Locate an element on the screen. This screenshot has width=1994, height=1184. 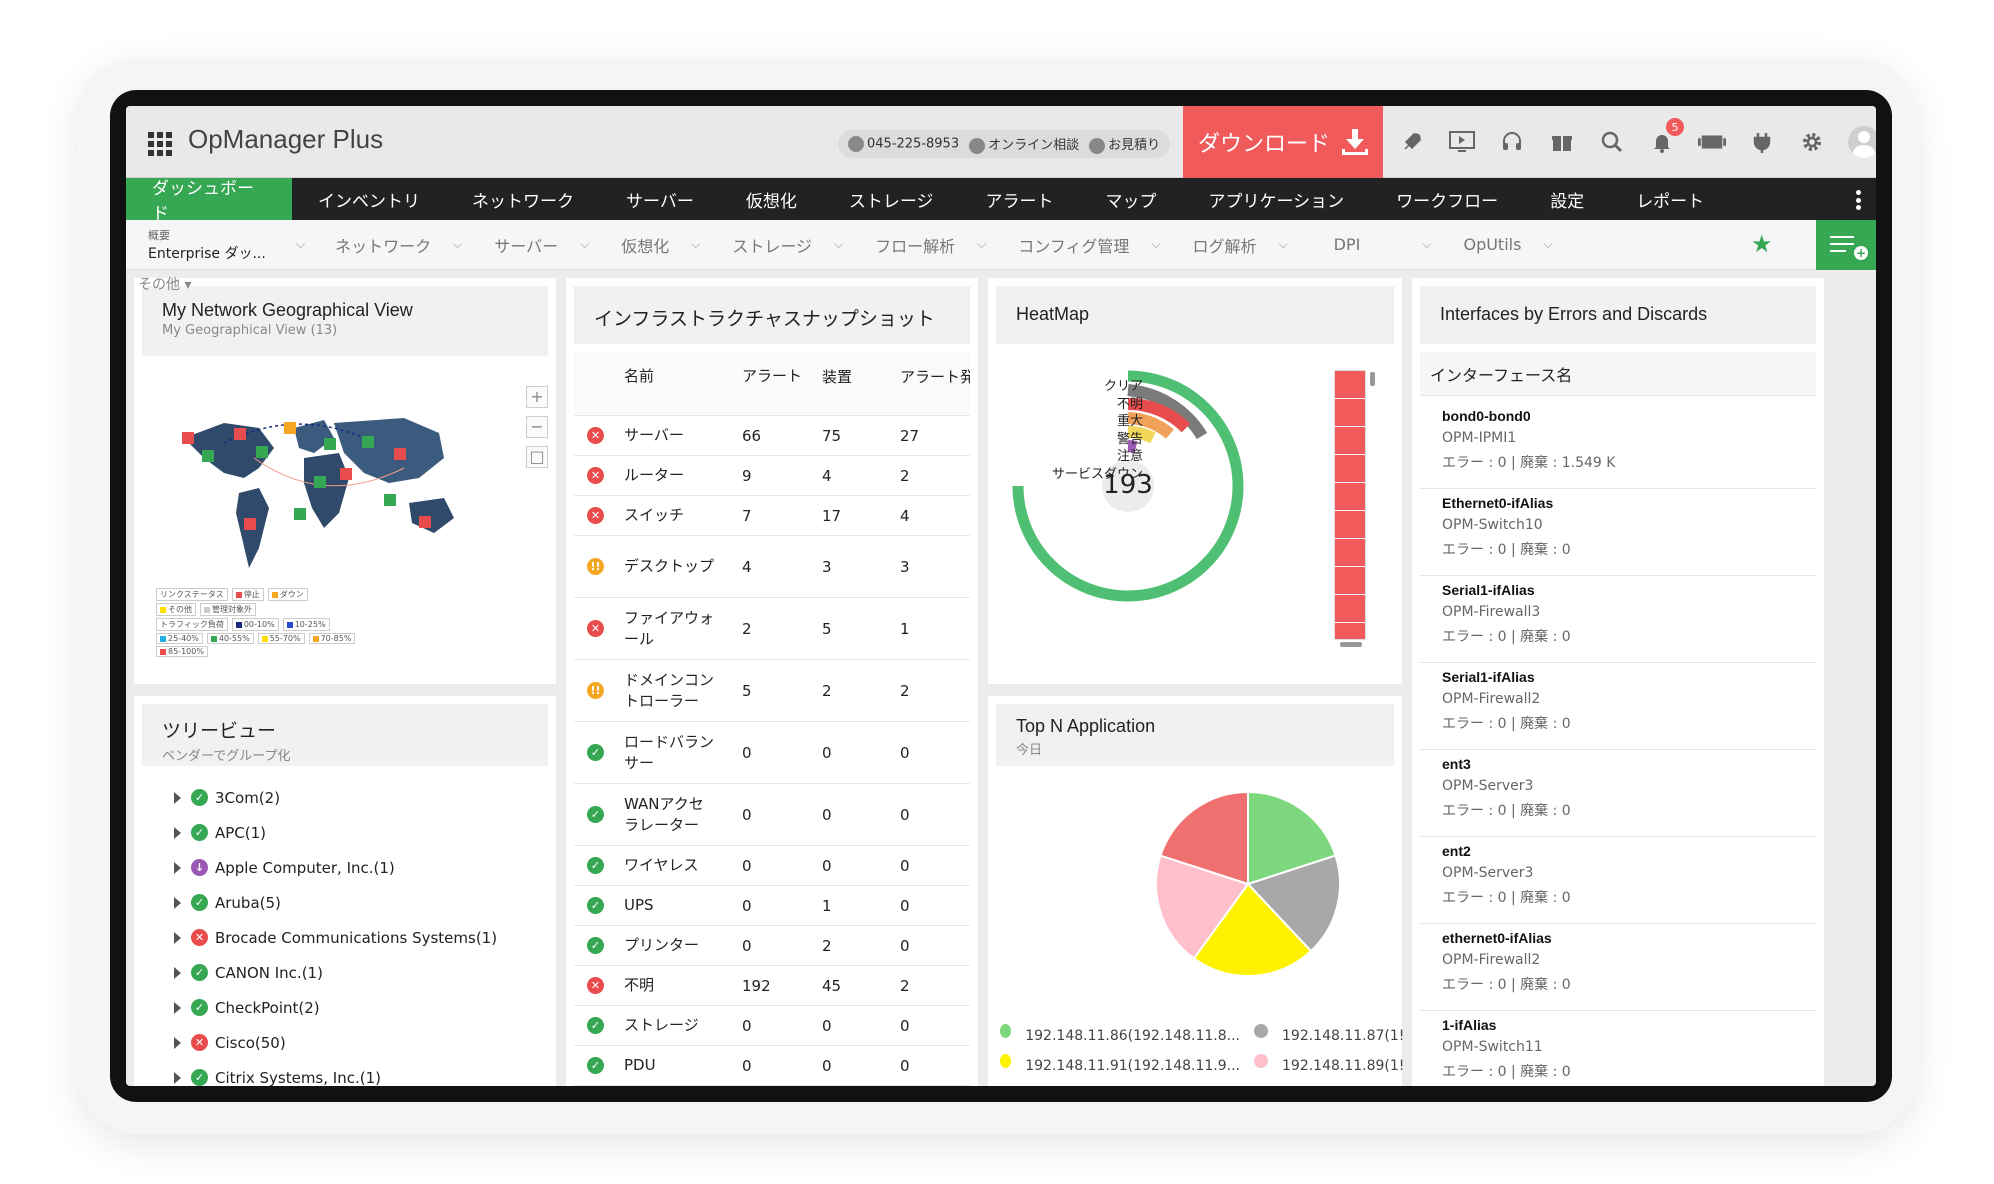
table-row: ✓ PDU 0 0 0 is located at coordinates (772, 1066).